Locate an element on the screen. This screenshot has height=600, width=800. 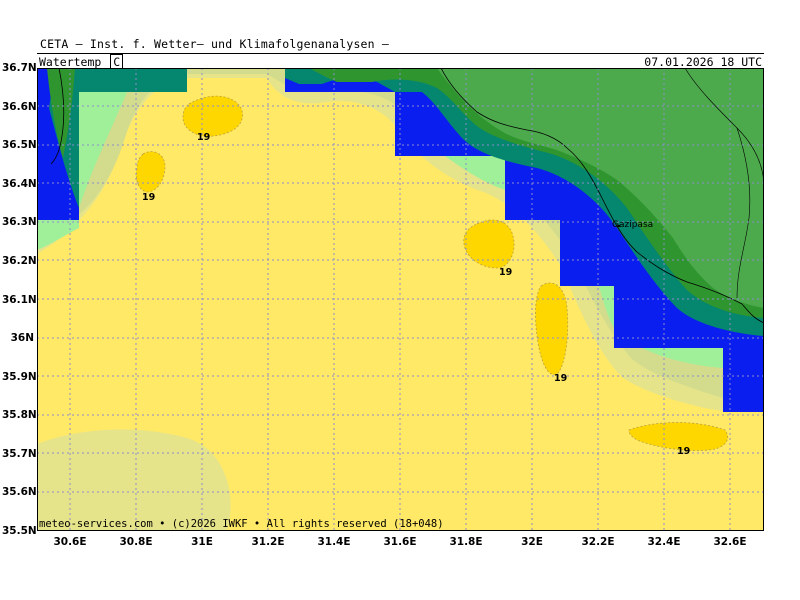
lat-label: 36.7N is located at coordinates (19, 68).